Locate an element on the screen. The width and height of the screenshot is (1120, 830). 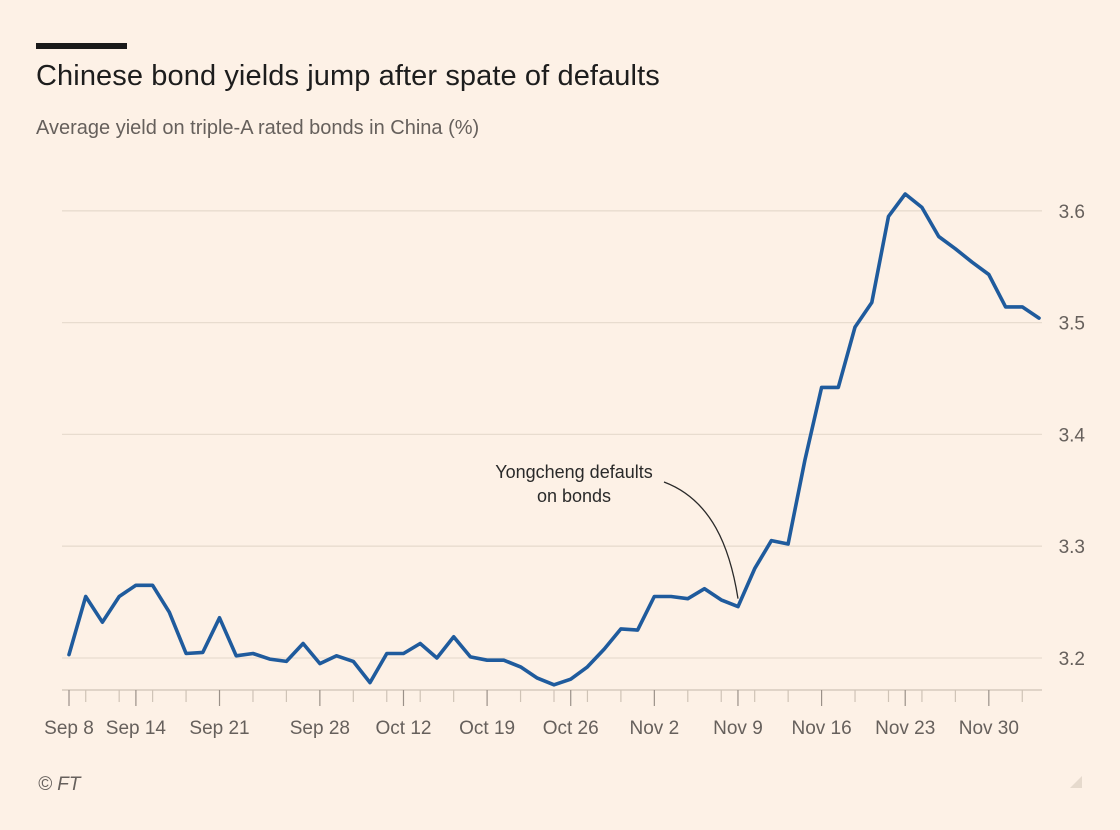
y-tick-label: 3.5 is located at coordinates (1072, 324).